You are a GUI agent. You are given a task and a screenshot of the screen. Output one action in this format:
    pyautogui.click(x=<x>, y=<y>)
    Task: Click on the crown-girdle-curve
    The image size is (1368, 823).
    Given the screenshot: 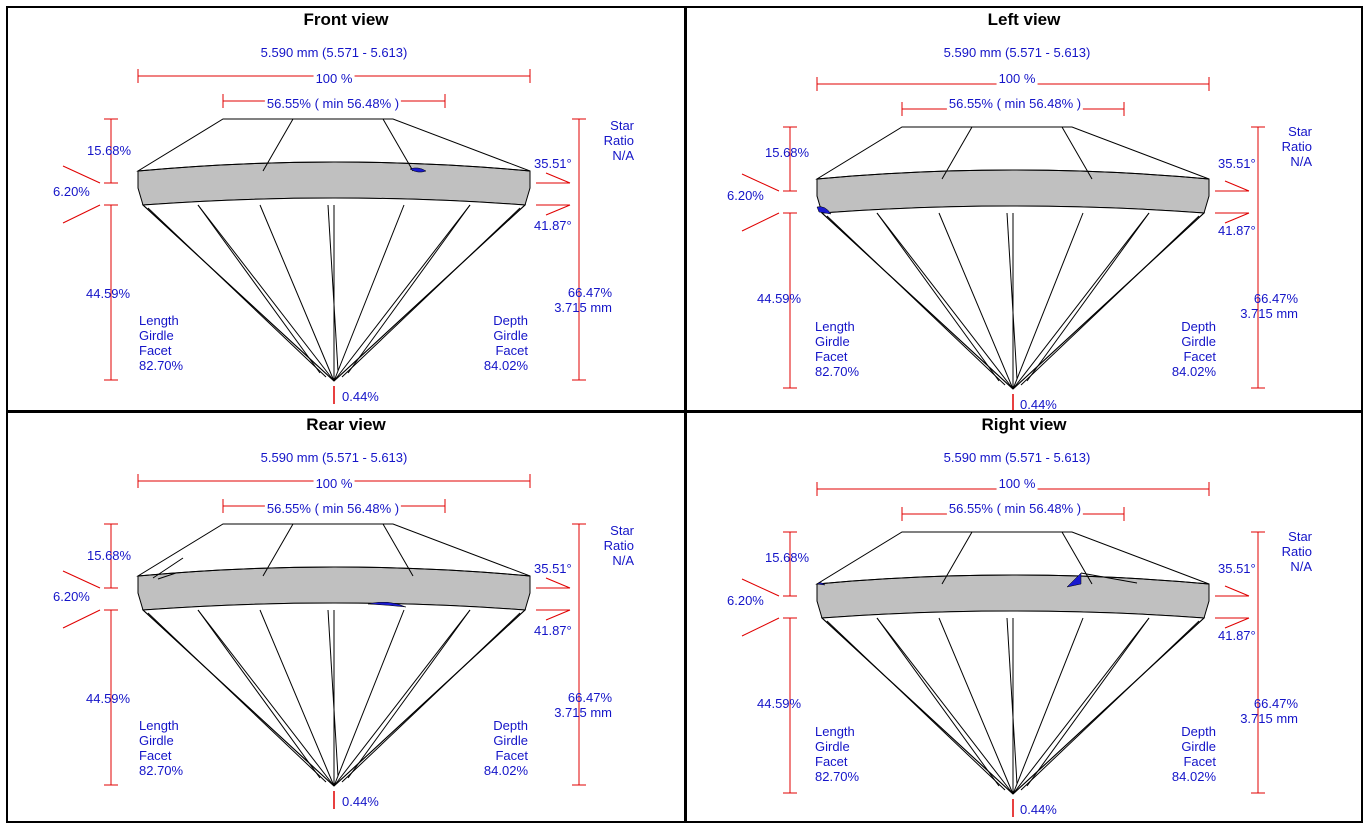 What is the action you would take?
    pyautogui.click(x=1013, y=579)
    